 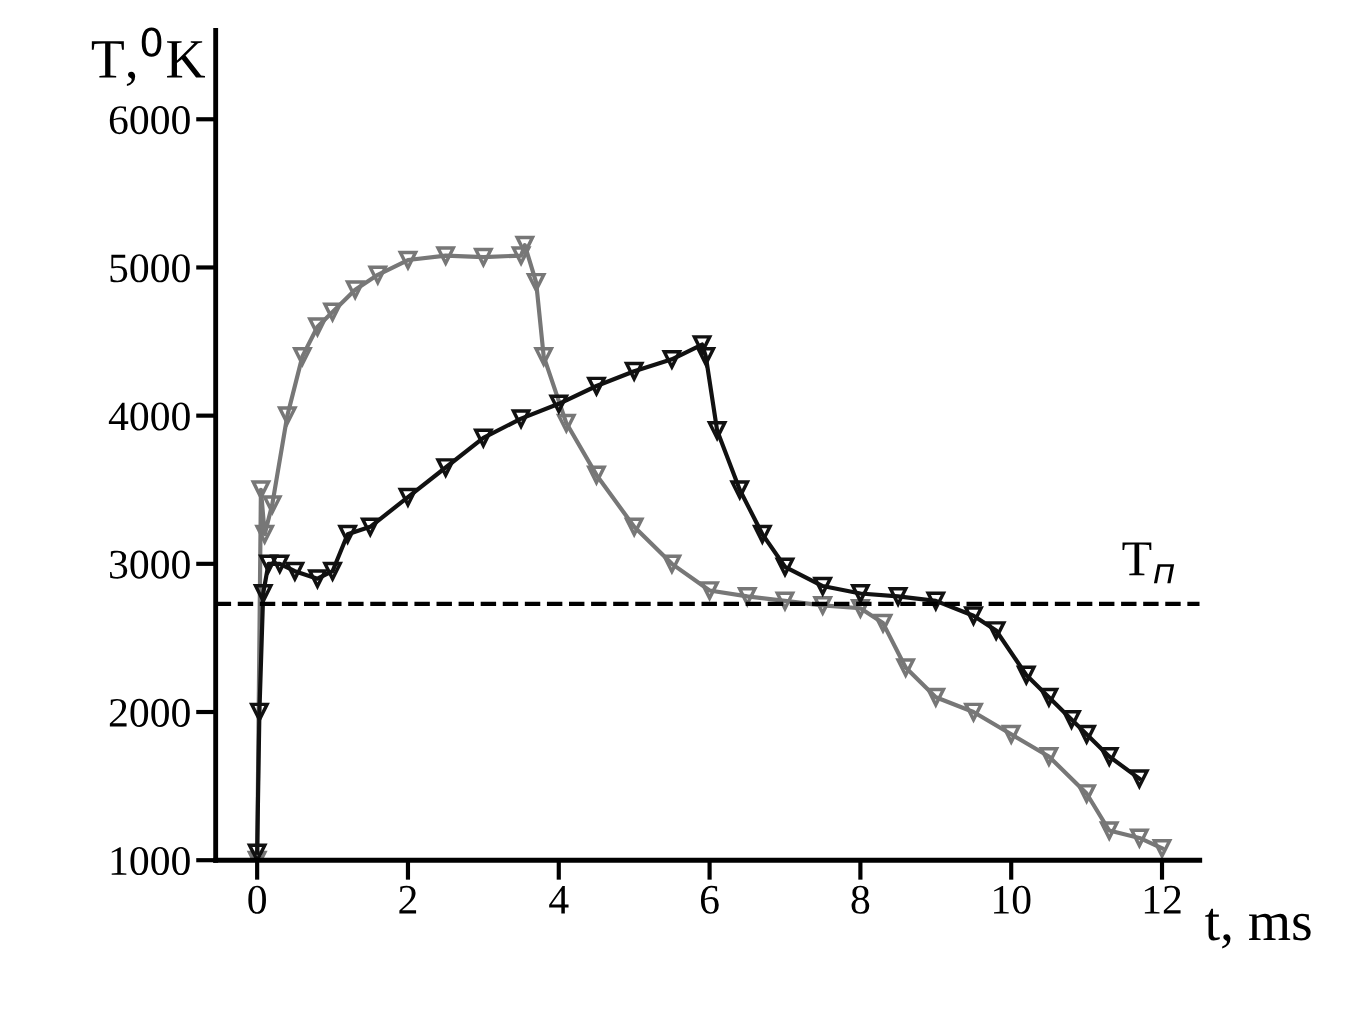 What do you see at coordinates (1012, 899) in the screenshot?
I see `x-tick-label: 10` at bounding box center [1012, 899].